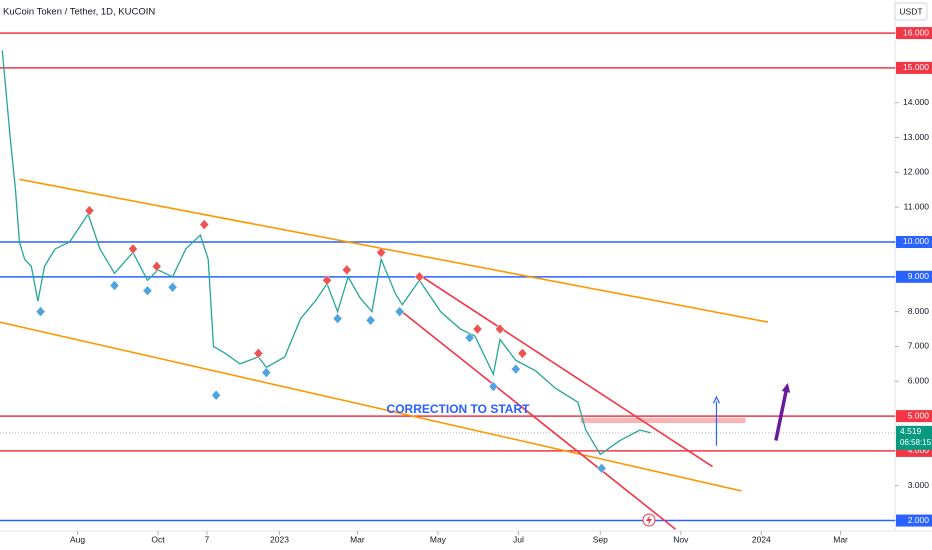 The image size is (932, 550). Describe the element at coordinates (518, 539) in the screenshot. I see `x-tick-label: Jul` at that location.